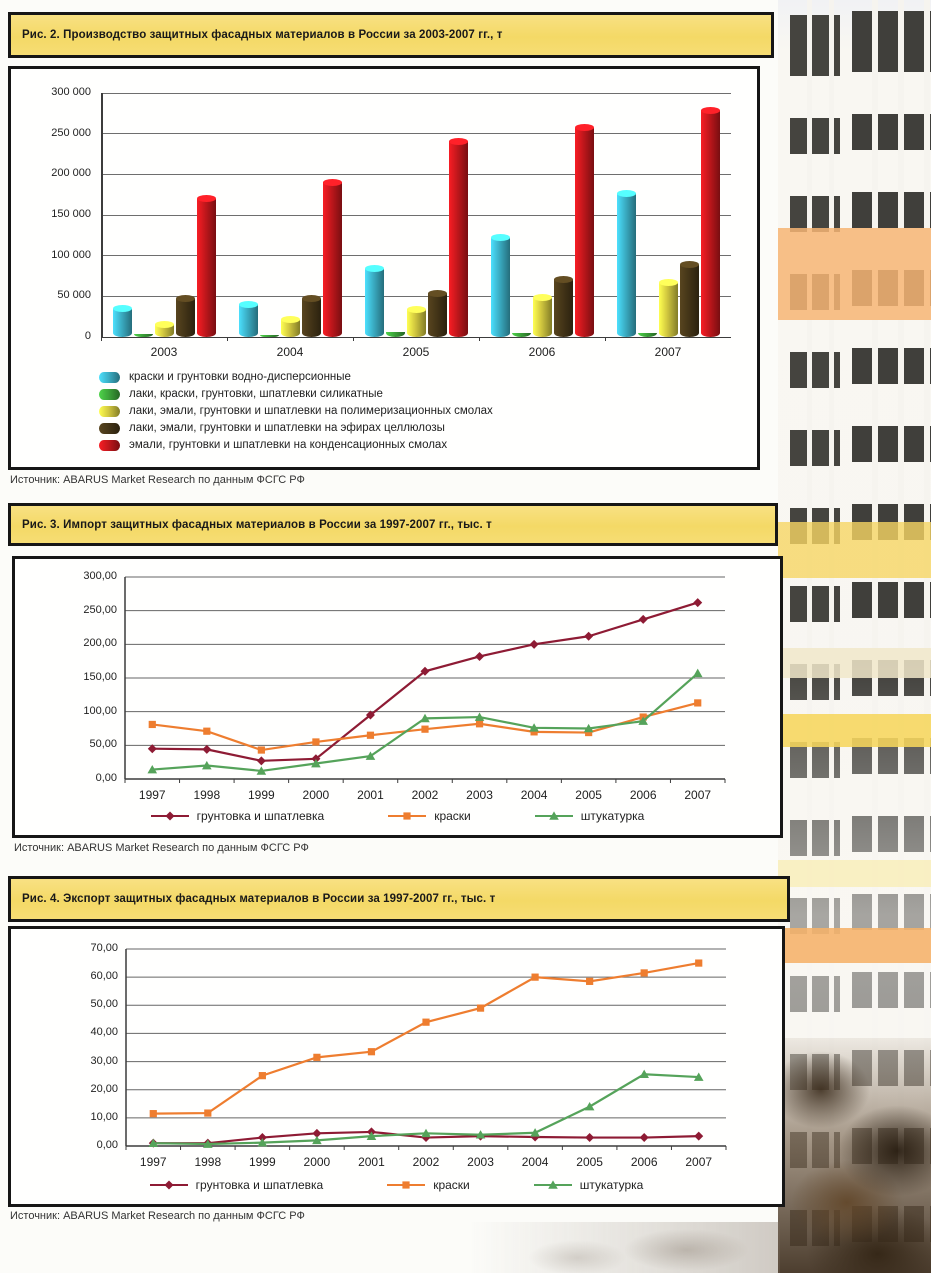 This screenshot has height=1273, width=931. What do you see at coordinates (100, 609) in the screenshot?
I see `y-axis-tick-label: 250,00` at bounding box center [100, 609].